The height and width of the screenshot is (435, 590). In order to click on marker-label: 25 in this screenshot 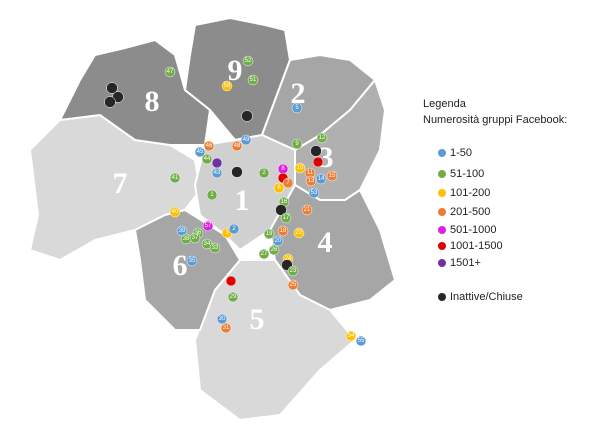, I will do `click(293, 285)`.